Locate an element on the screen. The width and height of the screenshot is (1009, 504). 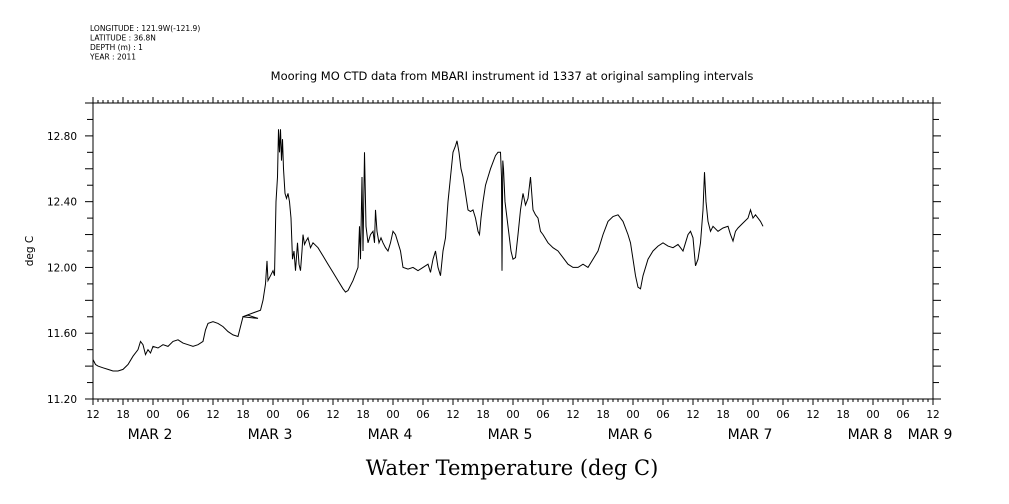
y-tick-label: 11.60 is located at coordinates (62, 334).